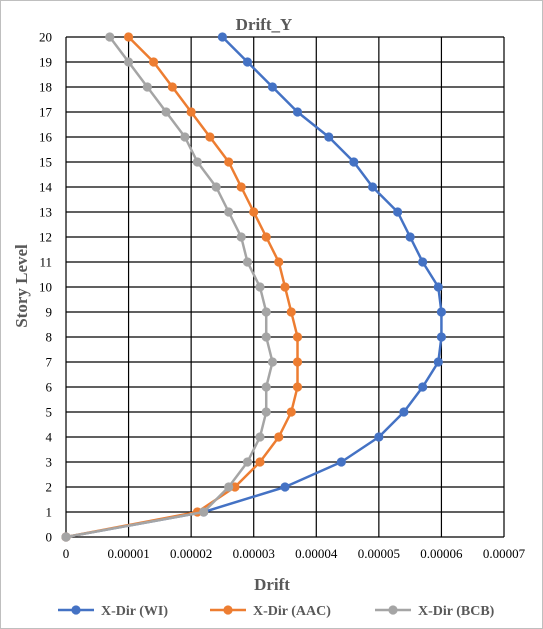 The width and height of the screenshot is (543, 629). Describe the element at coordinates (49, 437) in the screenshot. I see `y-tick-label: 4` at that location.